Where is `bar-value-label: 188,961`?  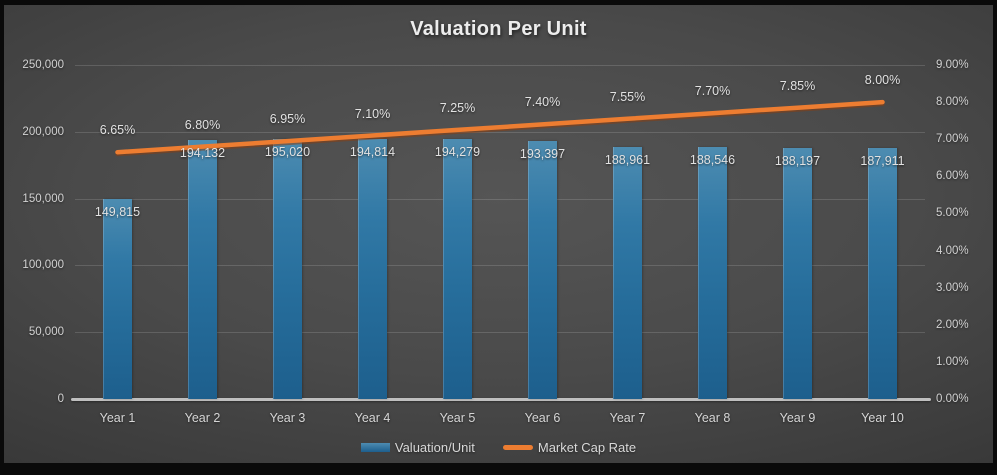 bar-value-label: 188,961 is located at coordinates (627, 159).